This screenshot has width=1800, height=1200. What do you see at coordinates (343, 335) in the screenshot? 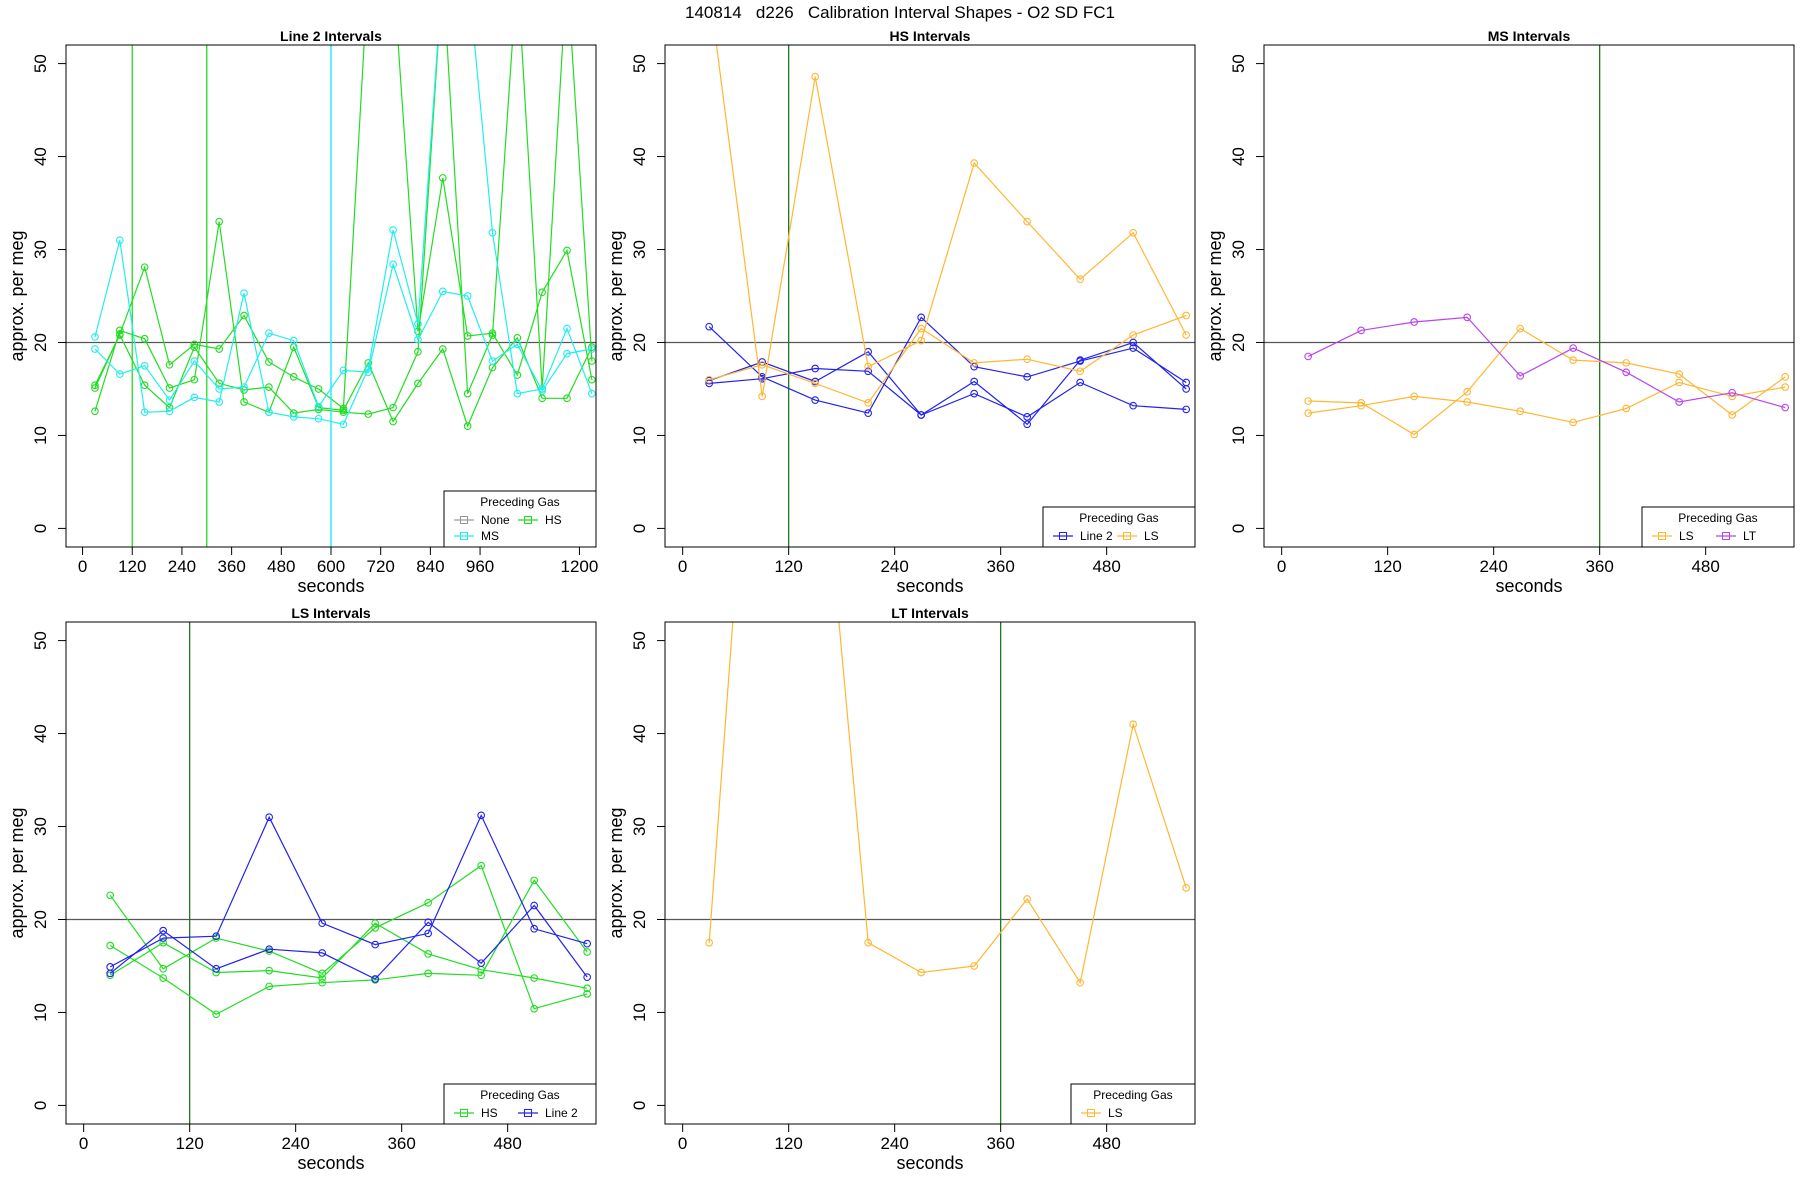
I see `series-ms` at bounding box center [343, 335].